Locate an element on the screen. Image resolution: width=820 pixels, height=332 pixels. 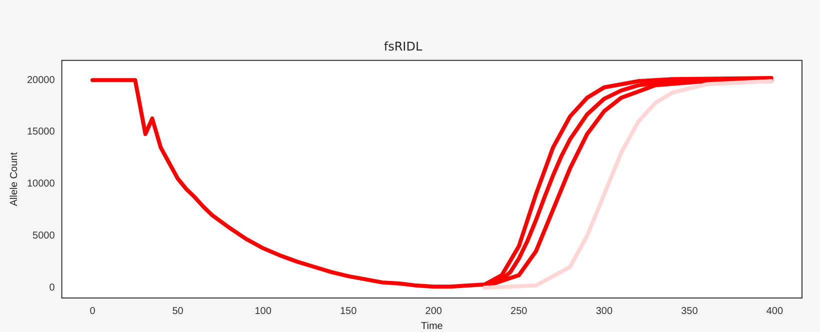
x-axis-title: Time is located at coordinates (432, 326).